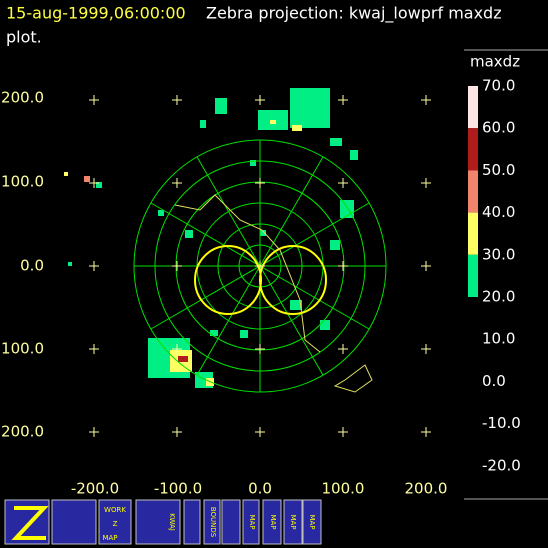 Image resolution: width=548 pixels, height=548 pixels. Describe the element at coordinates (354, 14) in the screenshot. I see `title: Zebra projection: kwaj_lowprf maxdz` at that location.